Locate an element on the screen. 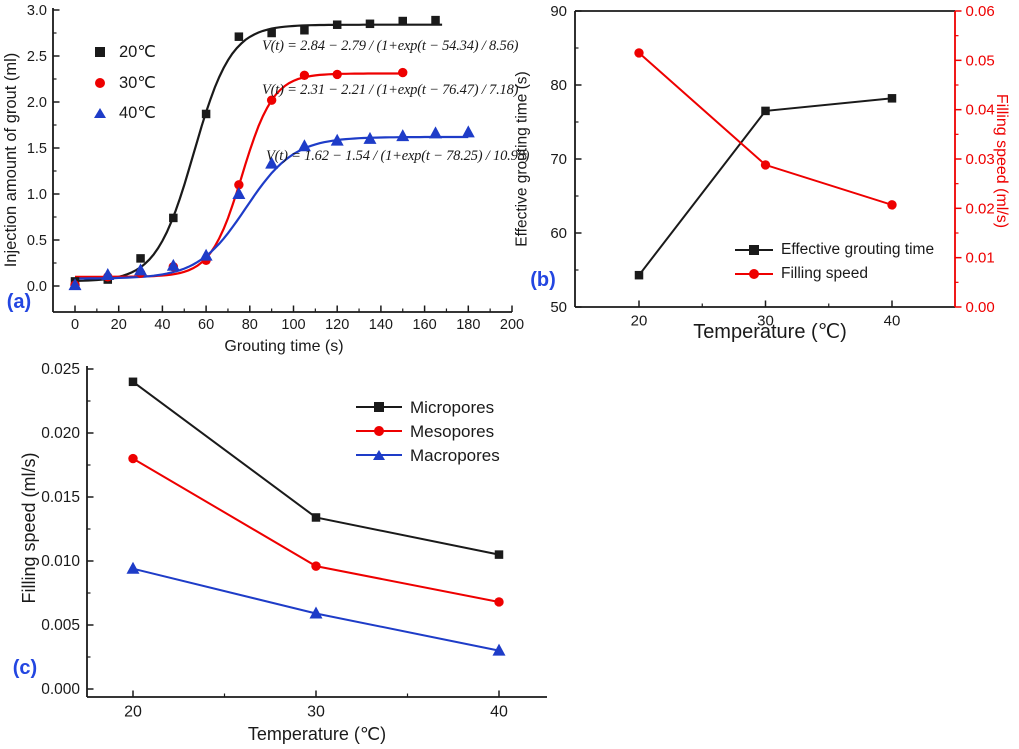  legend-label: 40℃ is located at coordinates (137, 113).